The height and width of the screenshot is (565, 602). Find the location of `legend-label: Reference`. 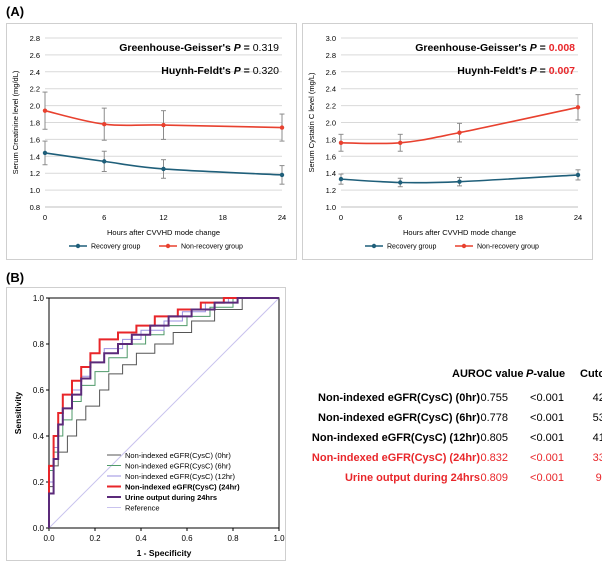

legend-label: Reference is located at coordinates (142, 508).